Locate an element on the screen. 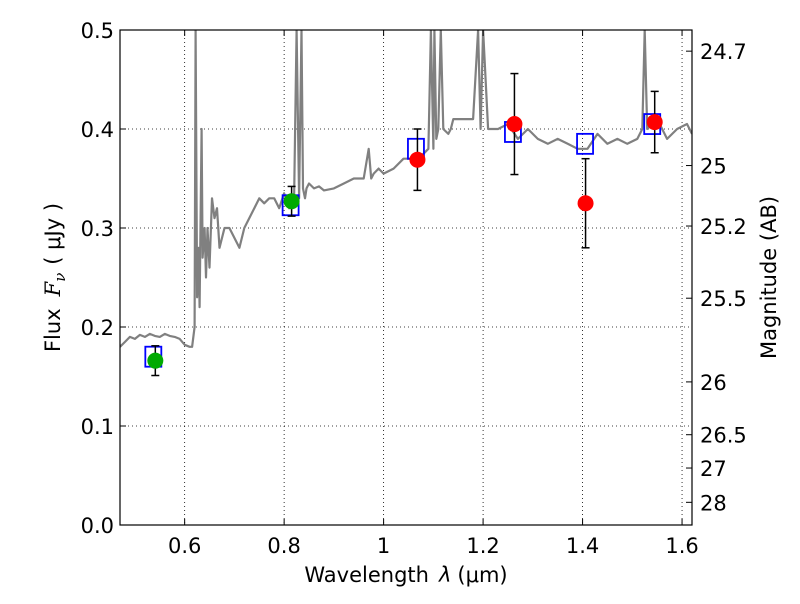 Image resolution: width=800 pixels, height=604 pixels. x-axis-label: Wavelength λ (μm) is located at coordinates (405, 575).